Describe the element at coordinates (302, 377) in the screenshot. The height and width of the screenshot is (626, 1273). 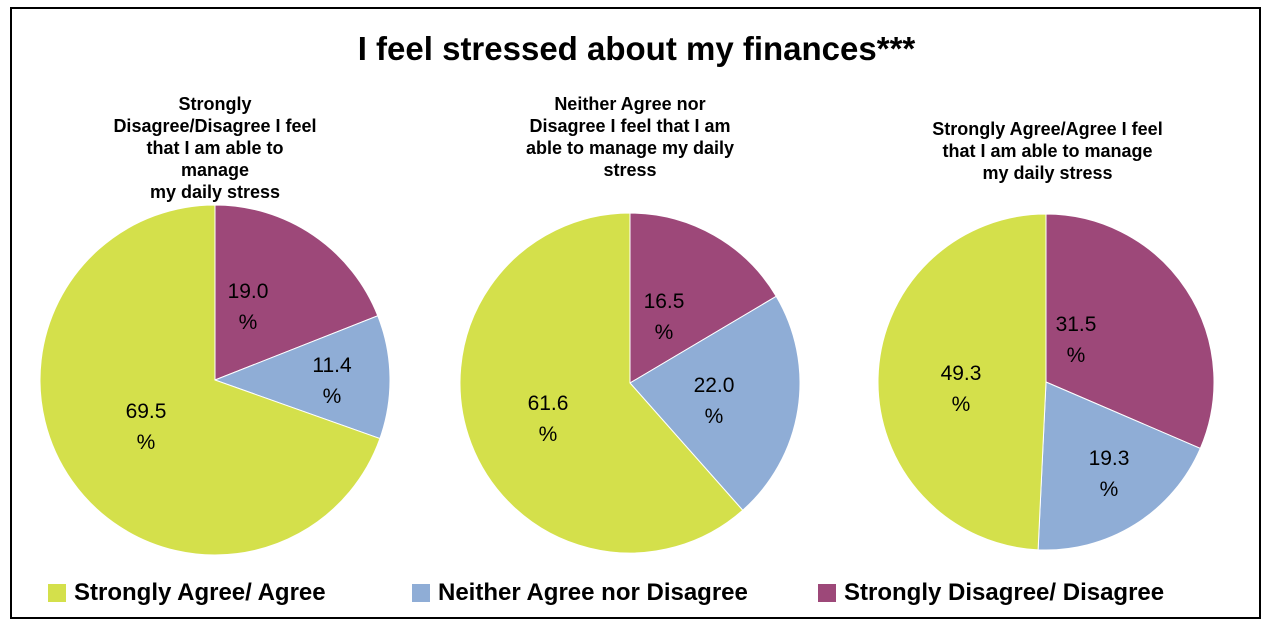
I see `pie-1-slice-neither` at that location.